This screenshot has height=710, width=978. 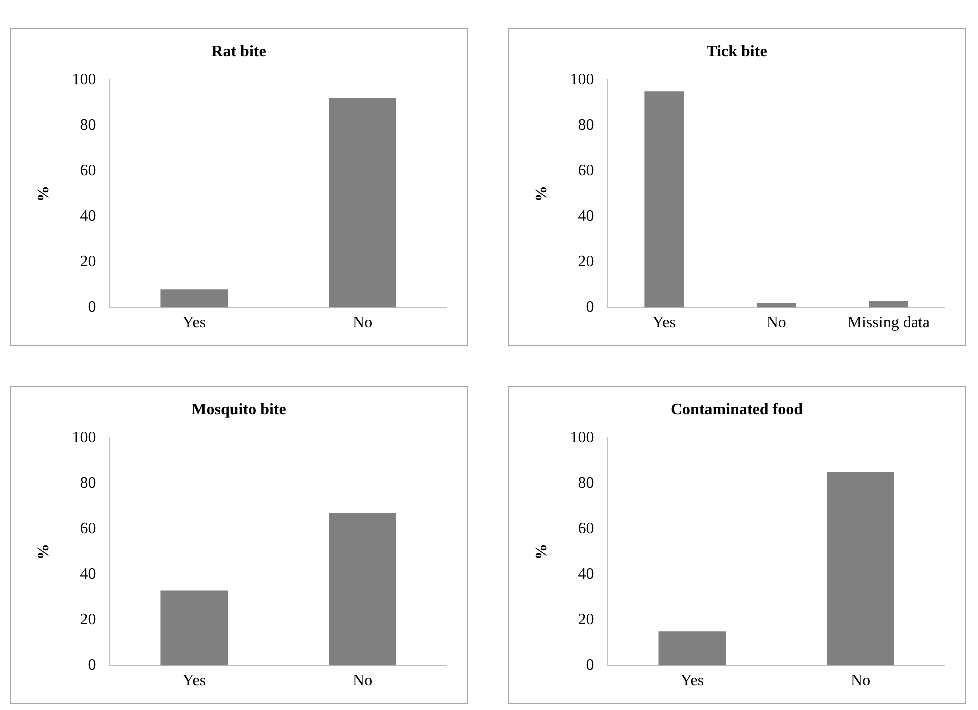 What do you see at coordinates (737, 52) in the screenshot?
I see `chart-title: Tick bite` at bounding box center [737, 52].